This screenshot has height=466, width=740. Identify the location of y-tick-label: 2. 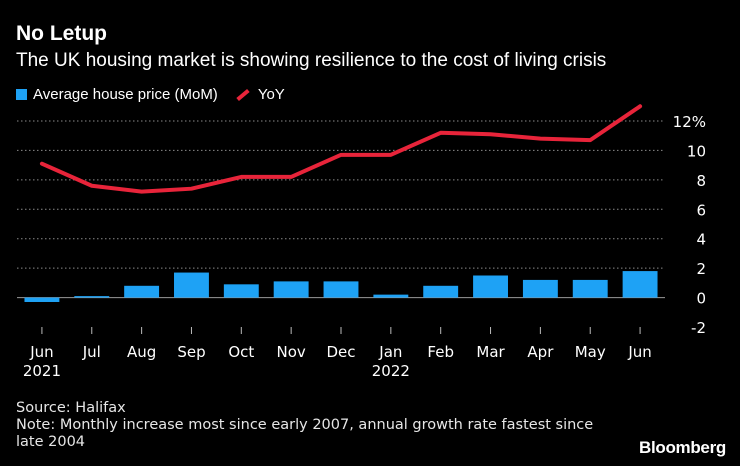
(701, 269).